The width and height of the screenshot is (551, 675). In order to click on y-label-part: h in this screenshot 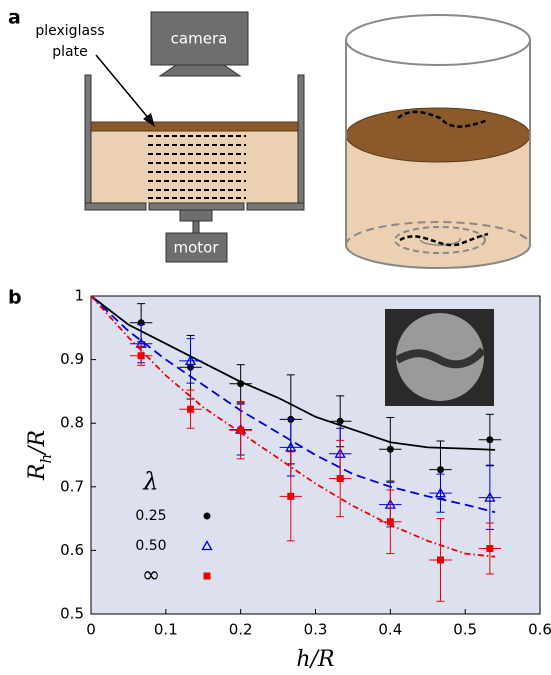, I will do `click(46, 459)`.